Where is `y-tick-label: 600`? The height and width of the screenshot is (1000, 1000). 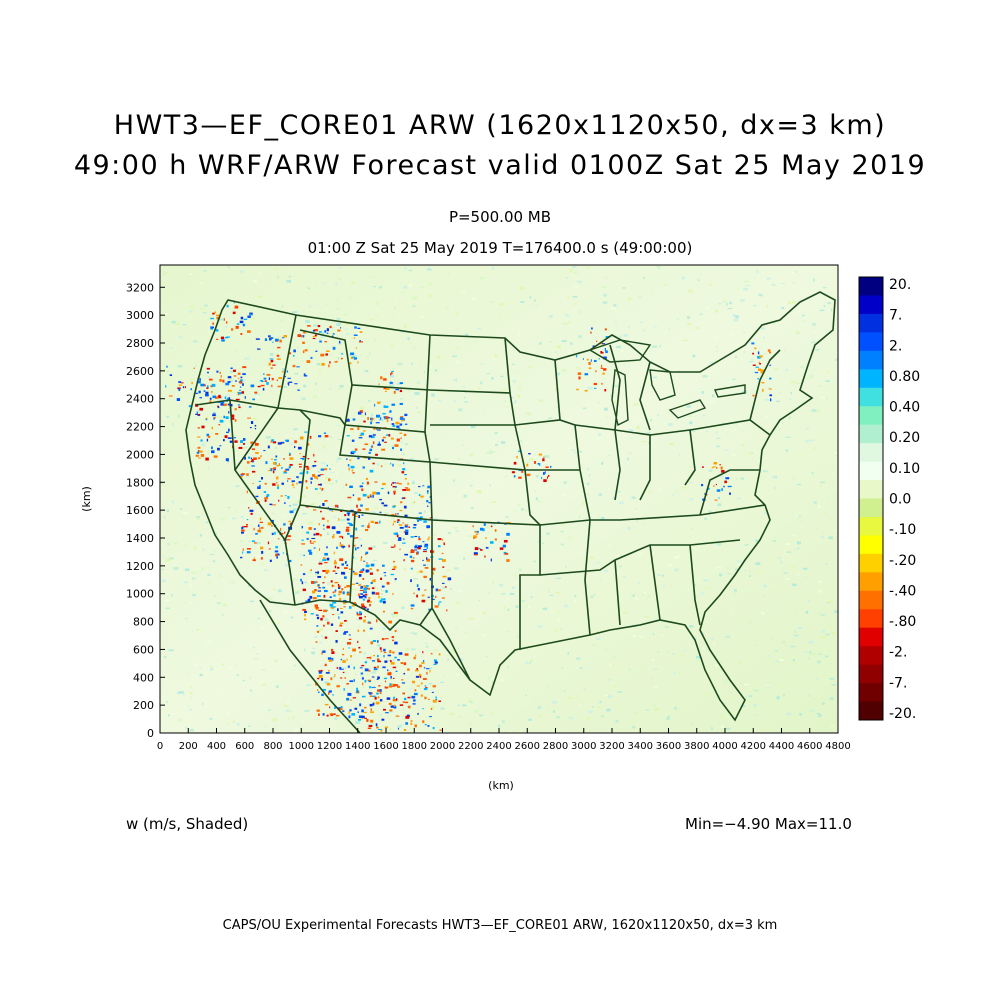 y-tick-label: 600 is located at coordinates (143, 649).